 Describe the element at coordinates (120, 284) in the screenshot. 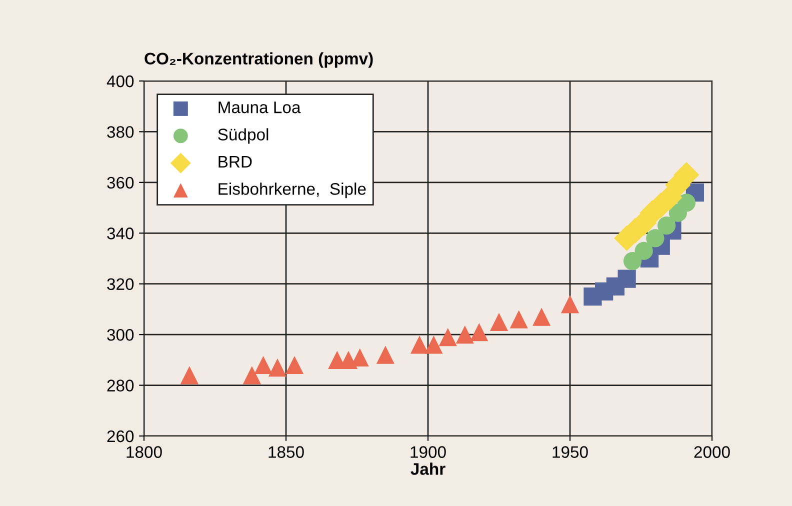

I see `y-tick-label: 320` at that location.